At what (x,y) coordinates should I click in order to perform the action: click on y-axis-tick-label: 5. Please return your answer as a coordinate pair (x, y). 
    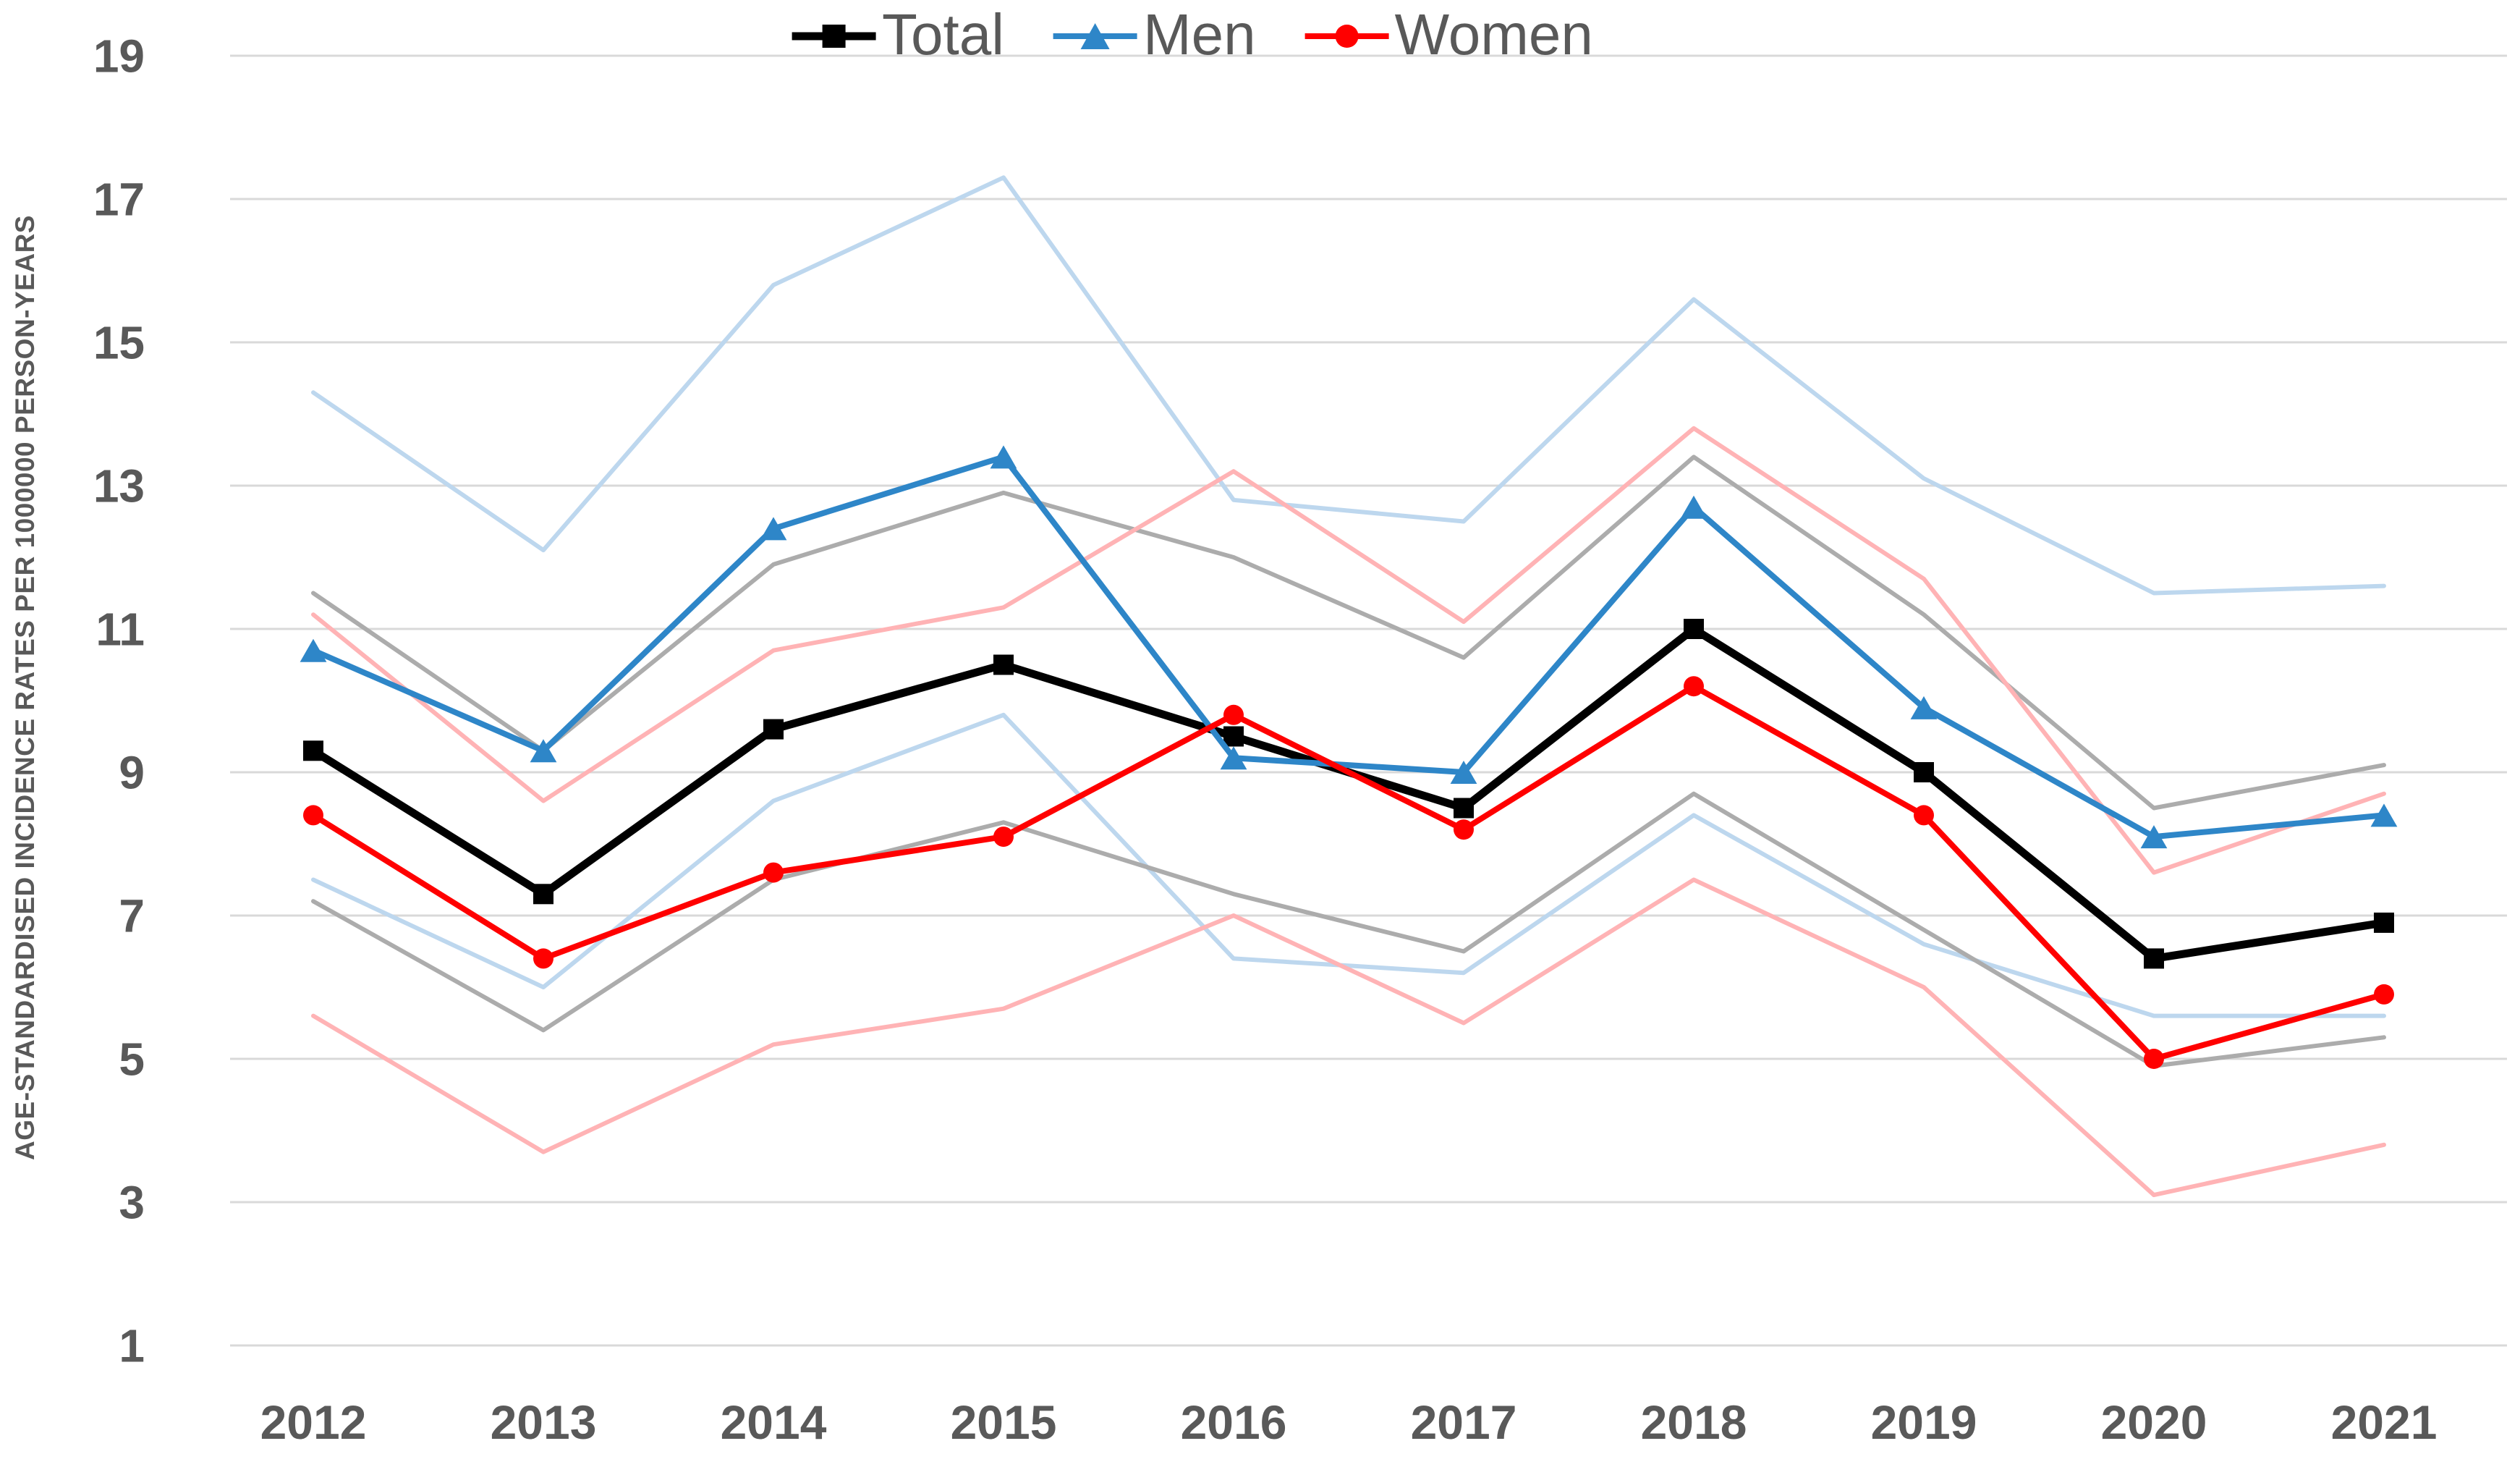
    Looking at the image, I should click on (132, 1059).